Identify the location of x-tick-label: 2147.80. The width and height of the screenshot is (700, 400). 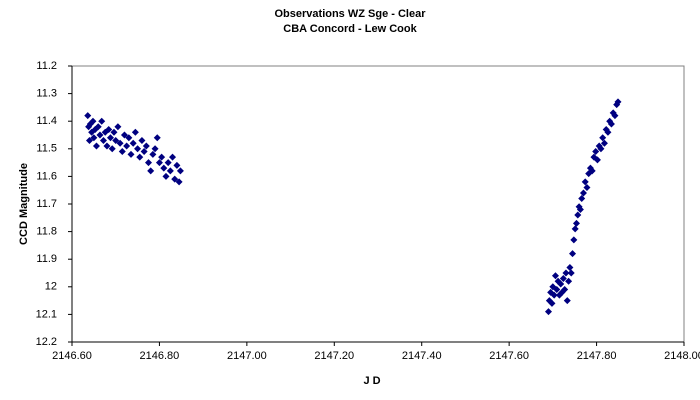
(597, 356).